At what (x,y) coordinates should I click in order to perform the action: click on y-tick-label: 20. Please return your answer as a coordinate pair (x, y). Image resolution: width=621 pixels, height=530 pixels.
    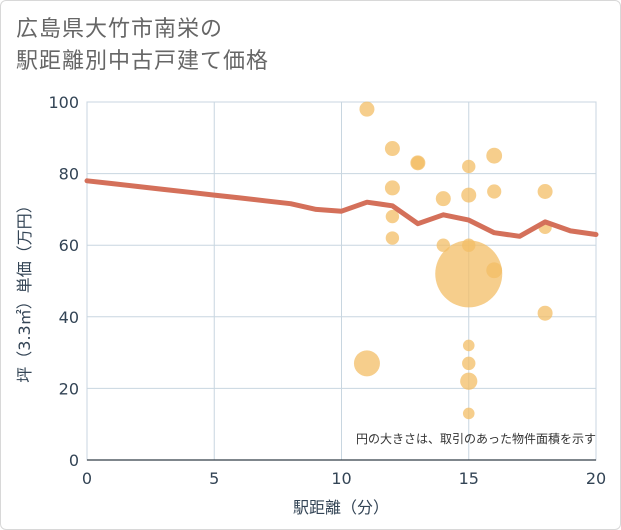
    Looking at the image, I should click on (69, 388).